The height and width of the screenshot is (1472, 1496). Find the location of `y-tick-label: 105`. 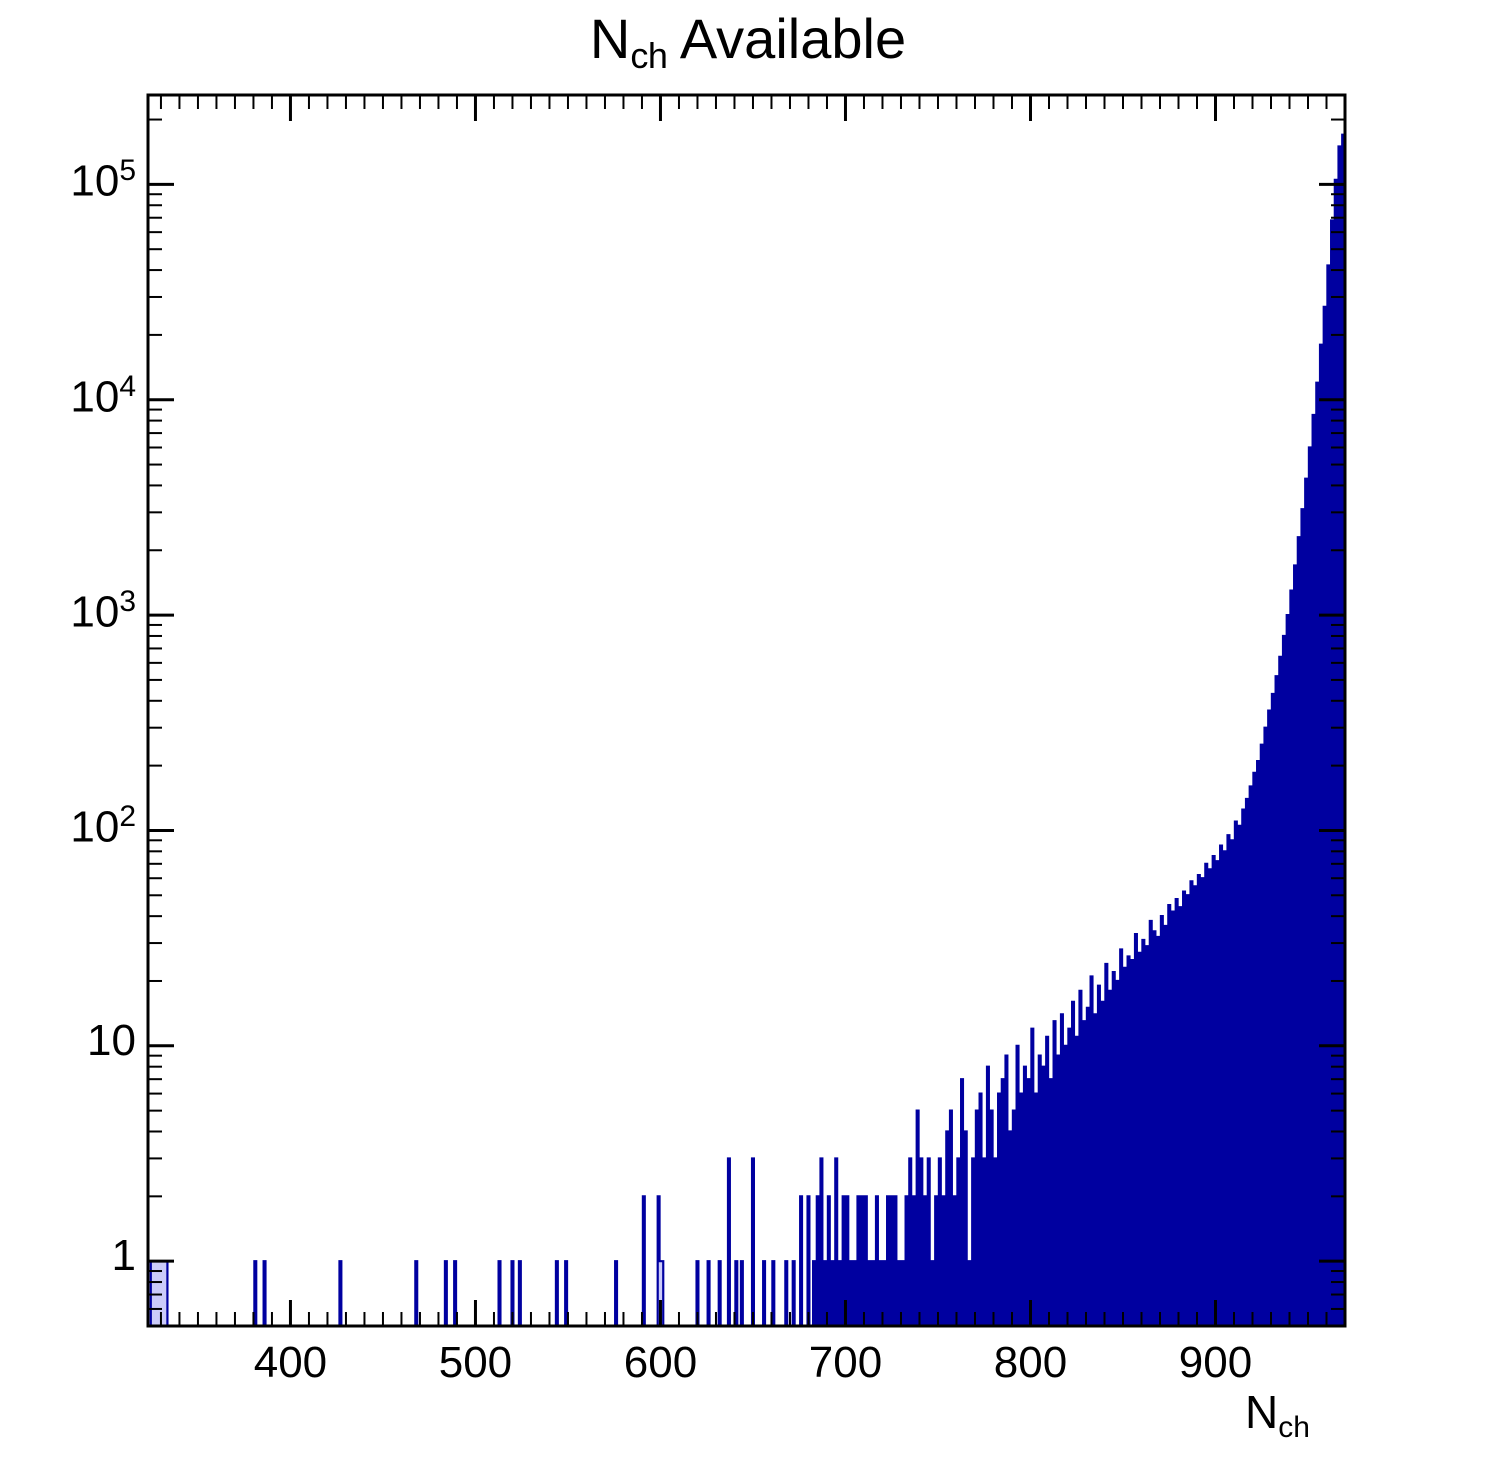

y-tick-label: 105 is located at coordinates (68, 180).